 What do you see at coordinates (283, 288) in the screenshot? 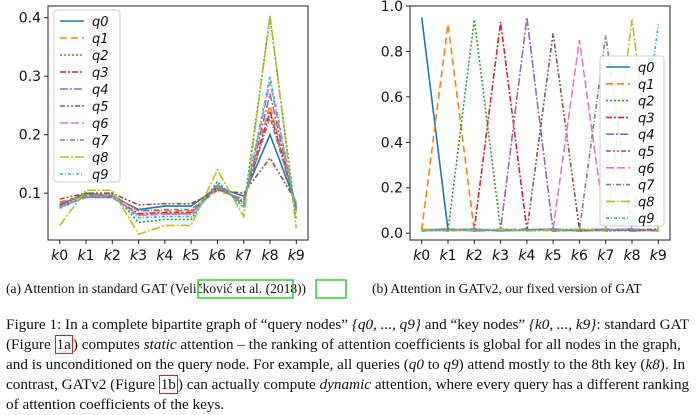
I see `citation-year-link: 2018` at bounding box center [283, 288].